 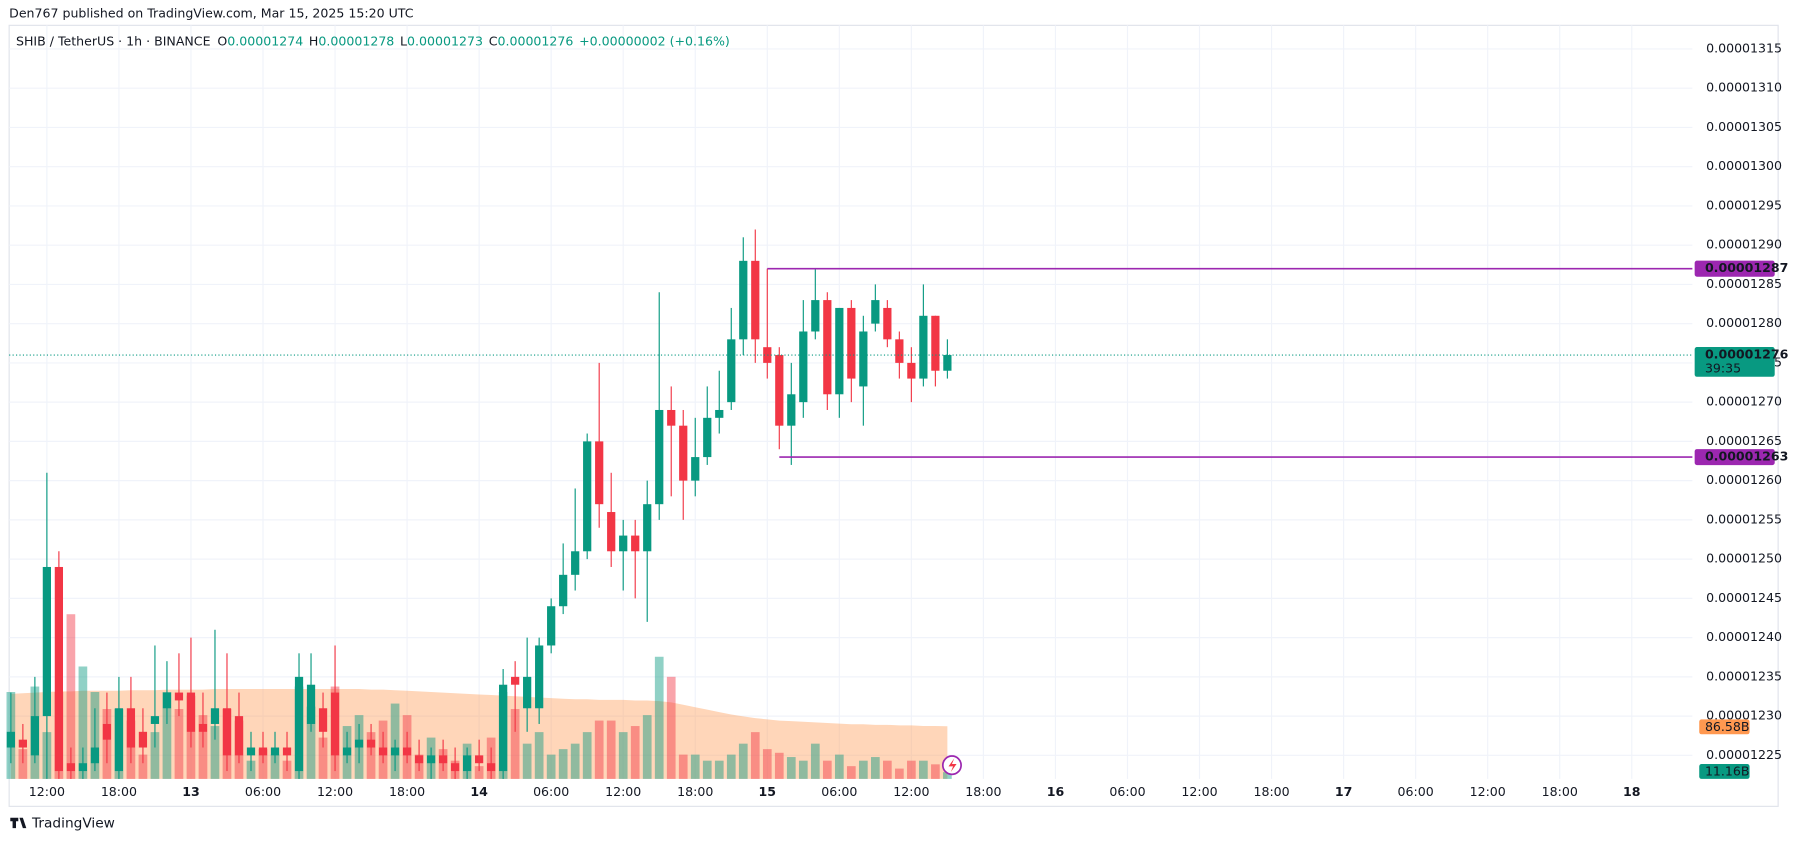 What do you see at coordinates (1056, 791) in the screenshot?
I see `x-tick-label: 16` at bounding box center [1056, 791].